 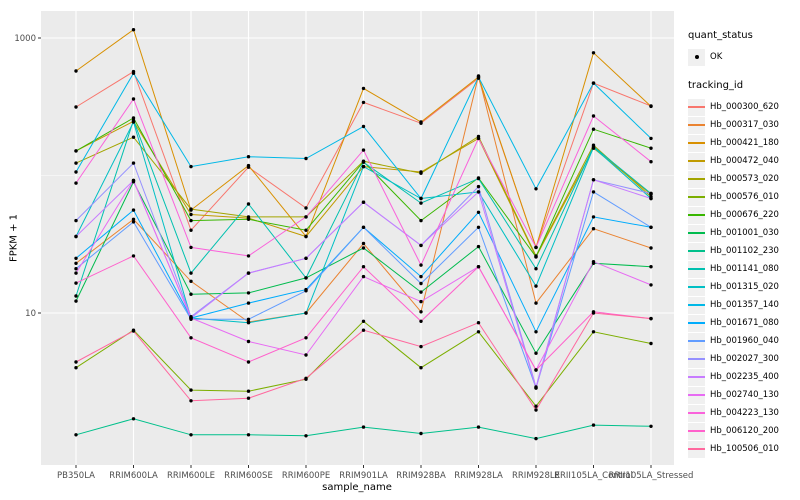 I want to click on legend-item-label: OK, so click(x=716, y=57).